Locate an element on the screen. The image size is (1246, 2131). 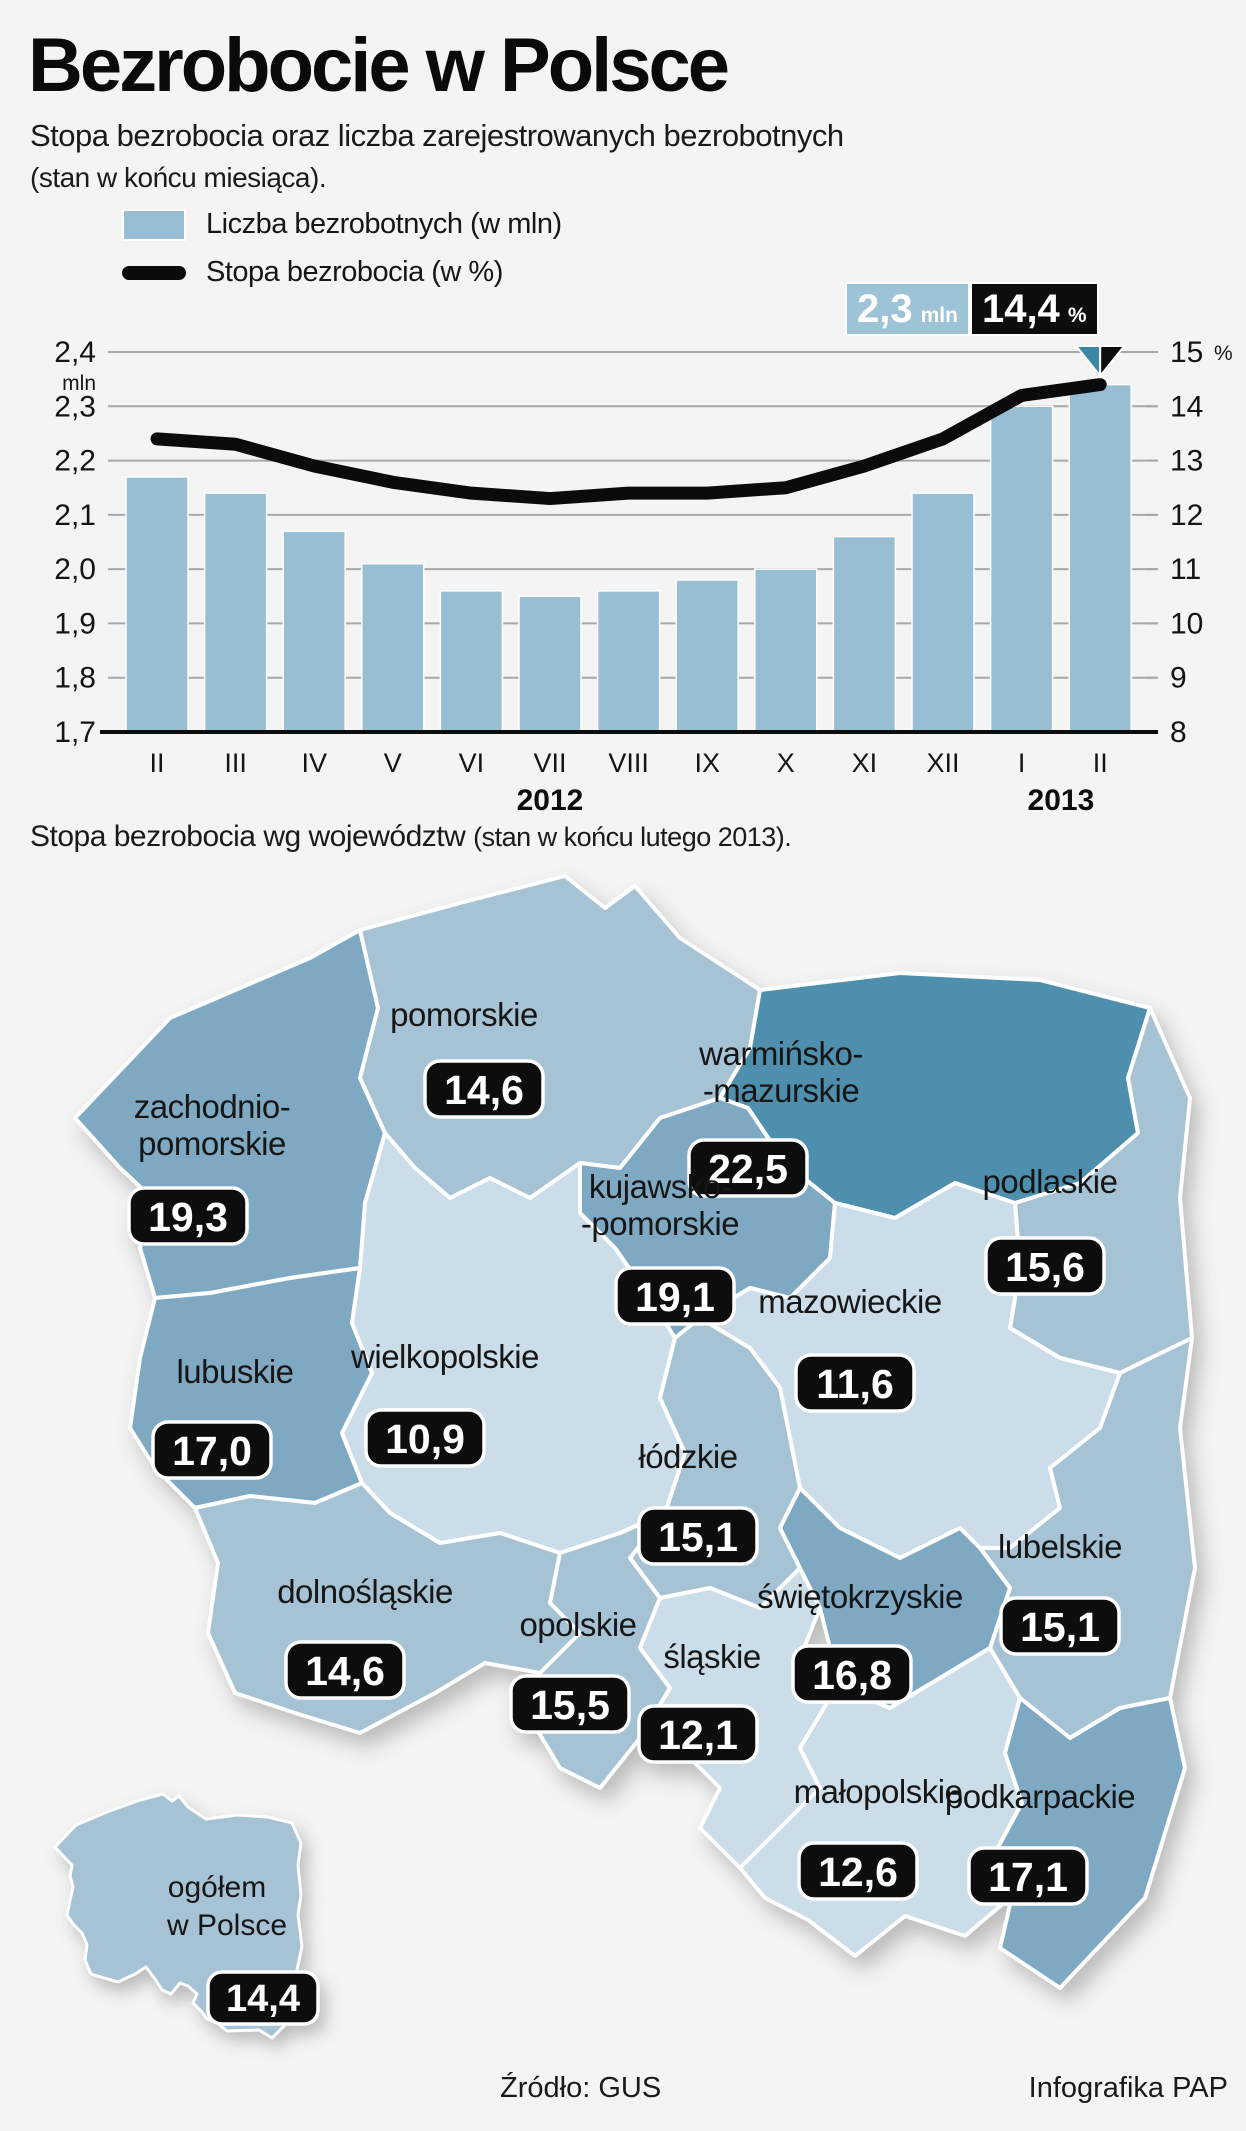
region-value-badge-malopolskie is located at coordinates (858, 1871).